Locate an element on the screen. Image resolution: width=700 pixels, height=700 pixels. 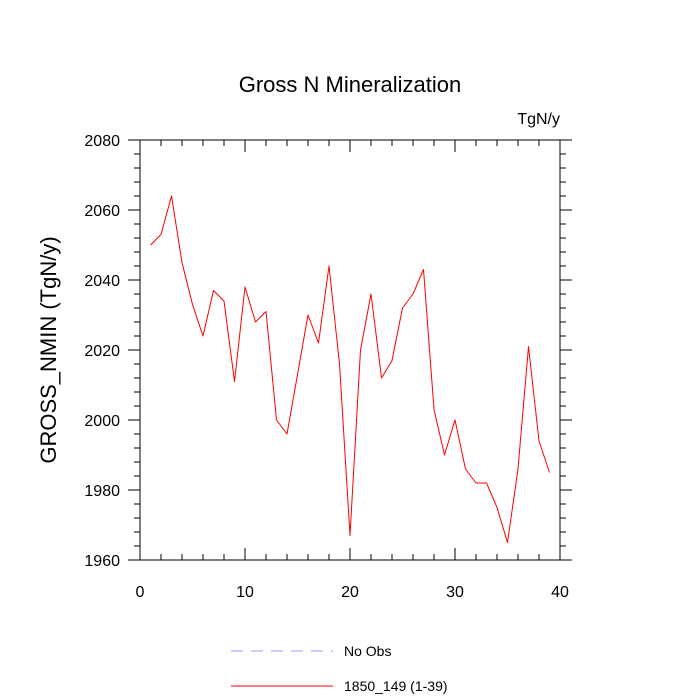
x-tick-label: 10 is located at coordinates (245, 592).